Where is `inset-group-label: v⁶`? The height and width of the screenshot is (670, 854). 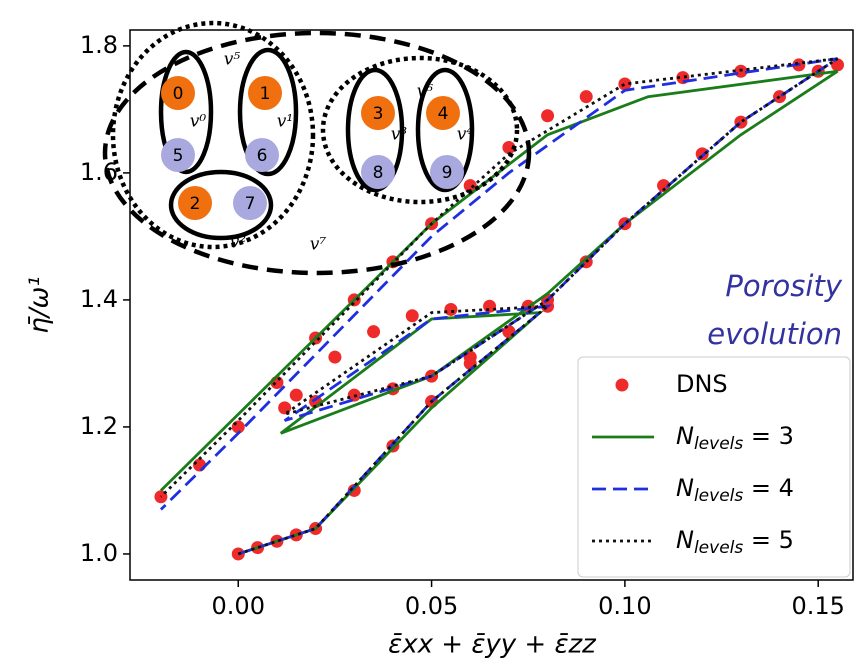 inset-group-label: v⁶ is located at coordinates (425, 92).